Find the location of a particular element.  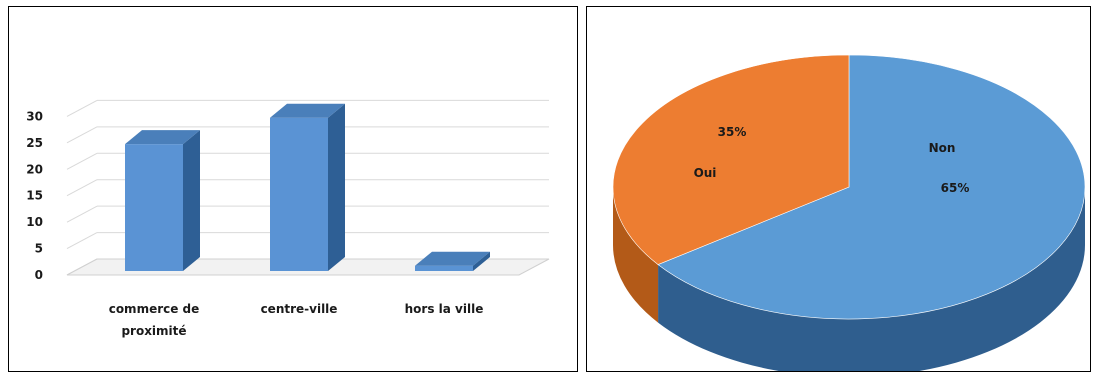

pie-slice-percent: 65% is located at coordinates (955, 188).